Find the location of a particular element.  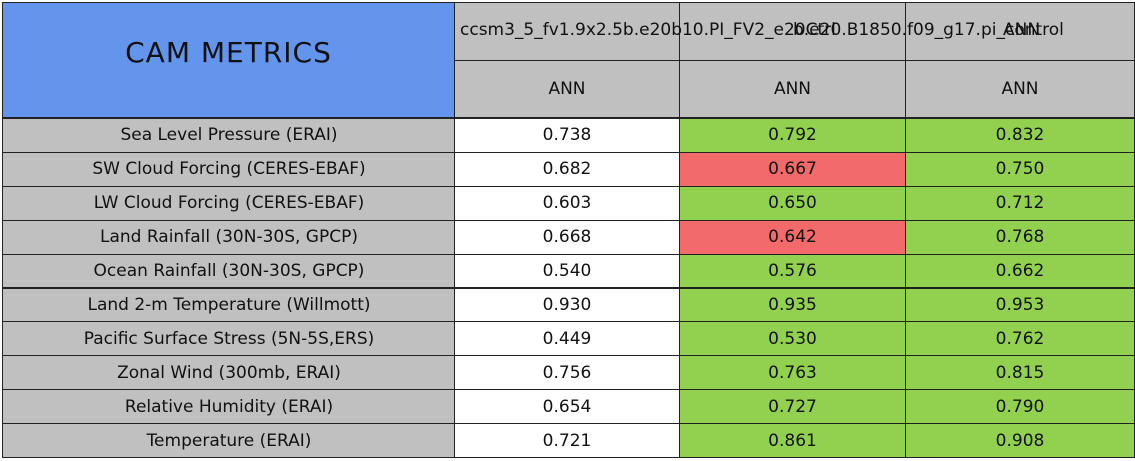

value-cell: 0.603 is located at coordinates (567, 203).